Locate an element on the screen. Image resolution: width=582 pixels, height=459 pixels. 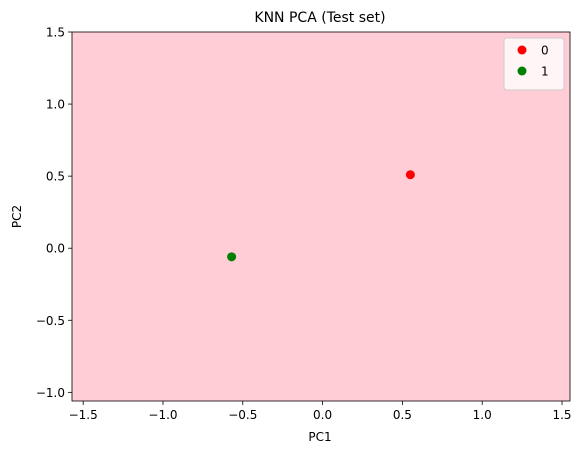
legend-frame is located at coordinates (534, 64).